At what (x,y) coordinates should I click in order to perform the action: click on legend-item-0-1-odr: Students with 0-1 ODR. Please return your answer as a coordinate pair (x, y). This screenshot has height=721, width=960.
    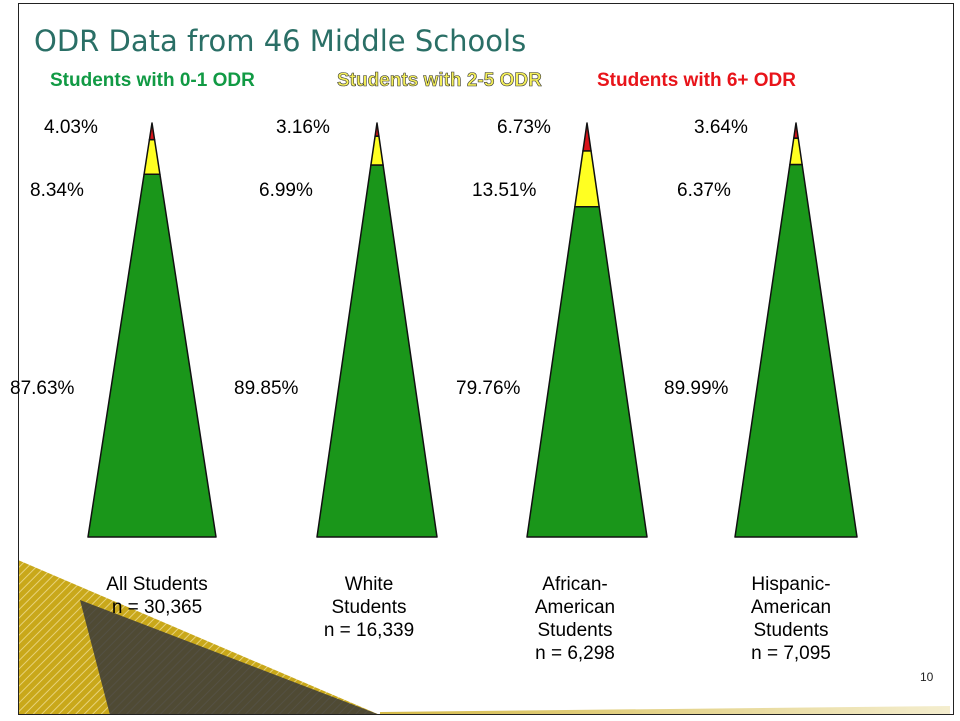
    Looking at the image, I should click on (152, 80).